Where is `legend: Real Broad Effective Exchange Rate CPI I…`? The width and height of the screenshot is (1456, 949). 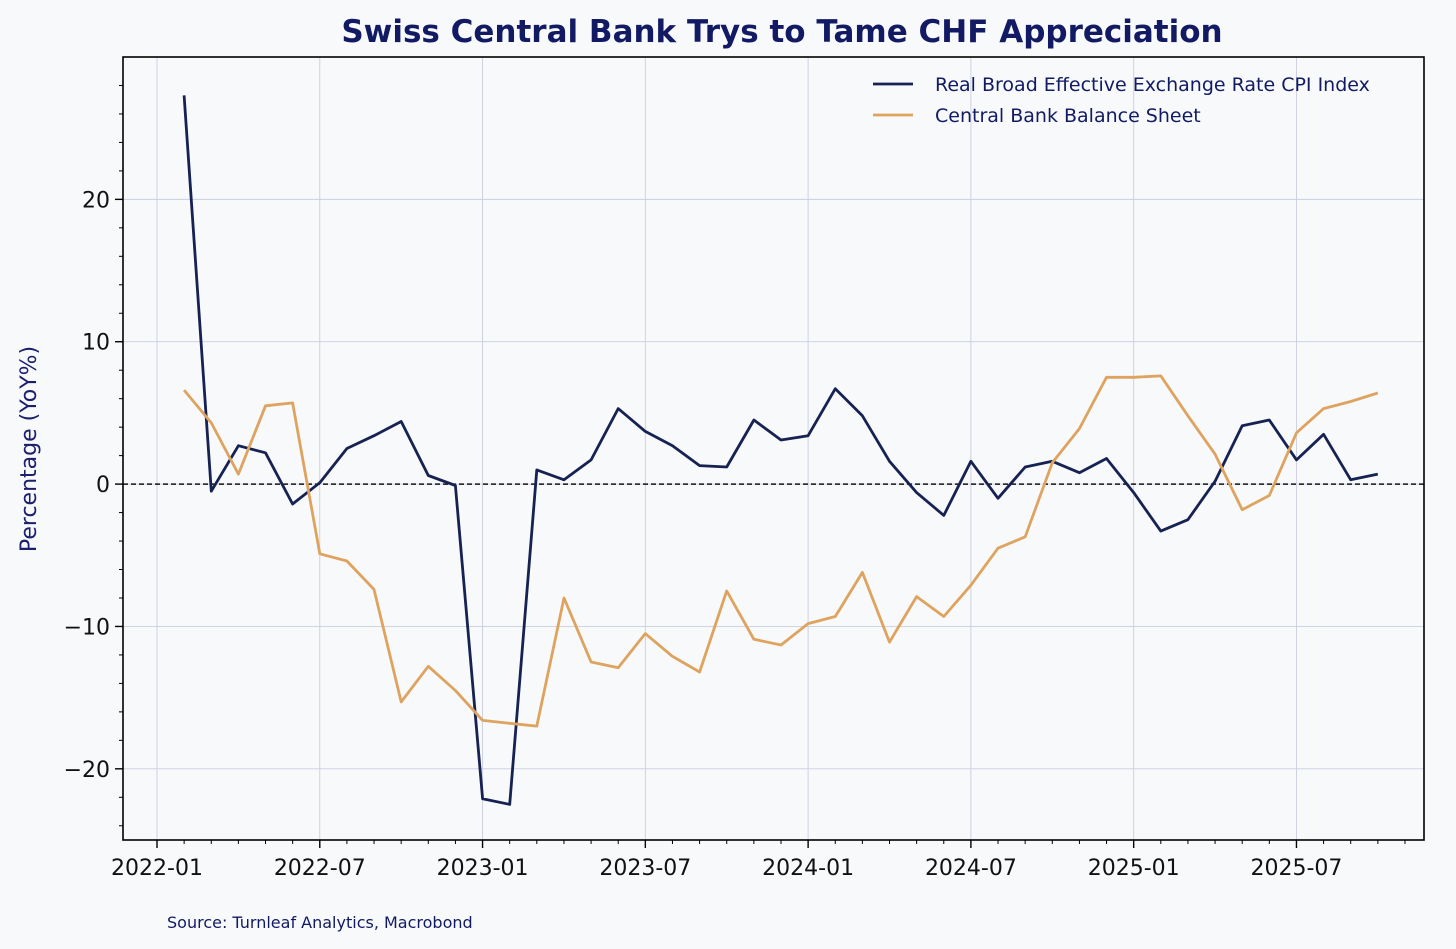 legend: Real Broad Effective Exchange Rate CPI I… is located at coordinates (1121, 100).